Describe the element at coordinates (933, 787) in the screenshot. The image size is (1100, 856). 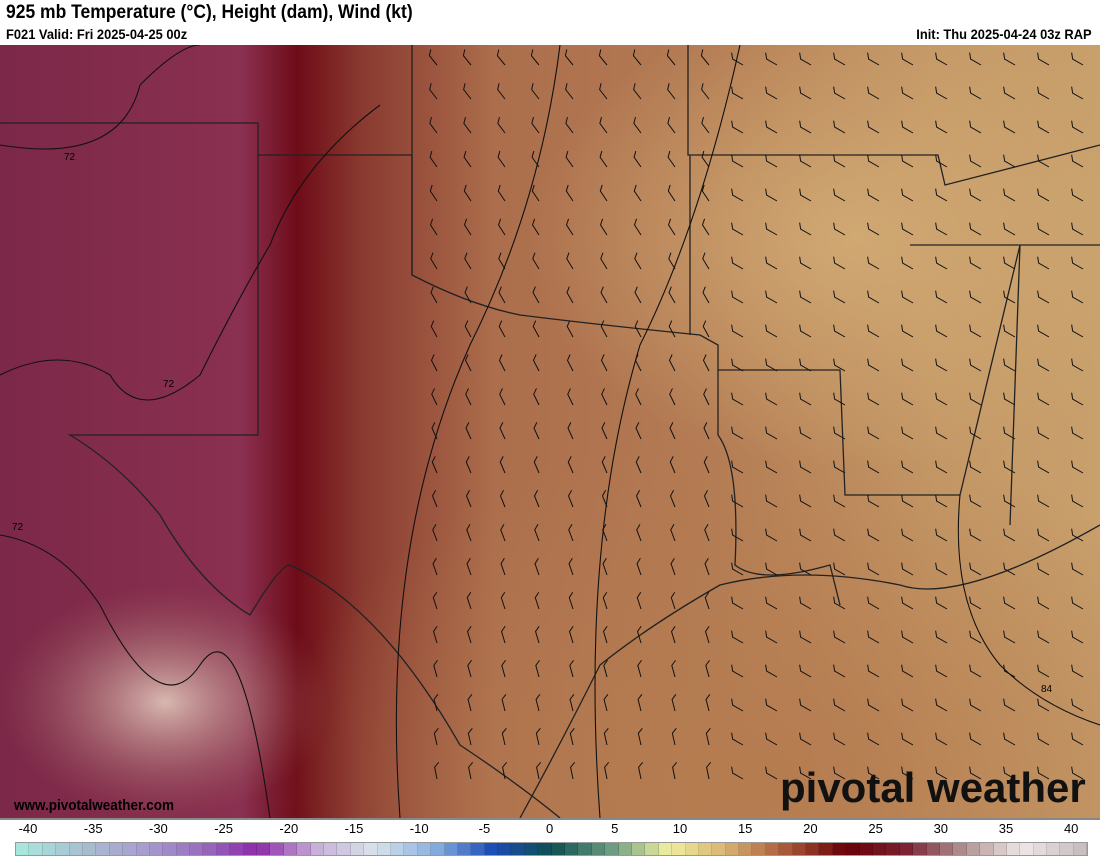
I see `pivotal-weather-logo: pivotal weather` at that location.